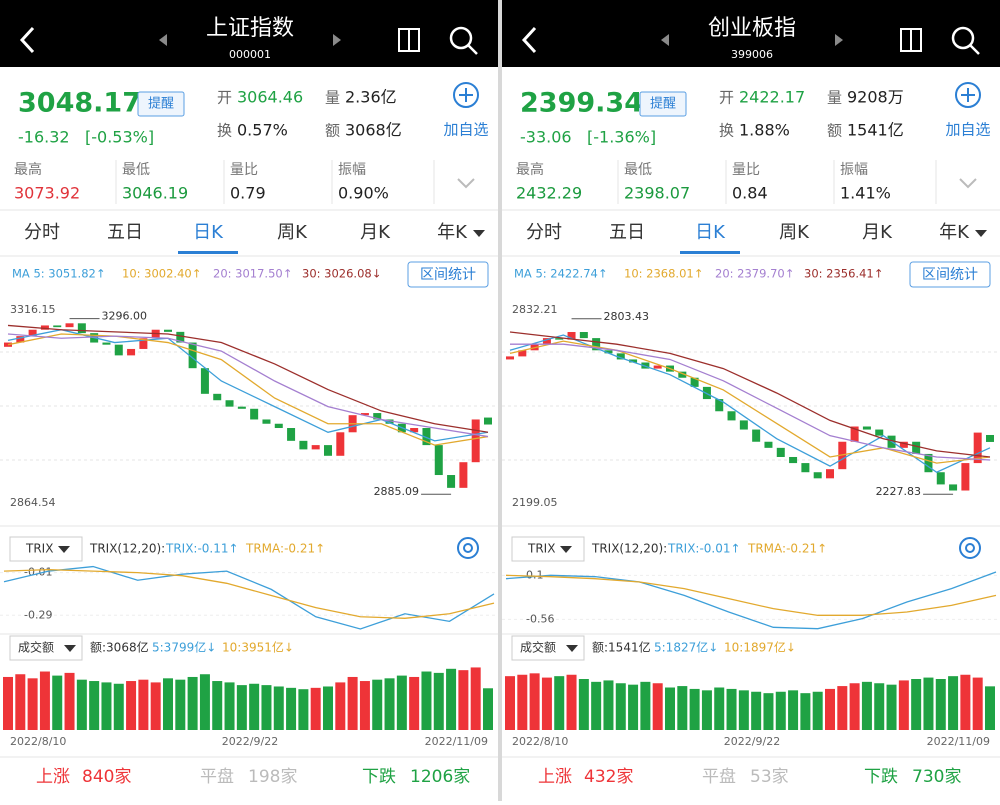 The height and width of the screenshot is (805, 1000). I want to click on trma-value: TRMA:-0.21↑, so click(787, 549).